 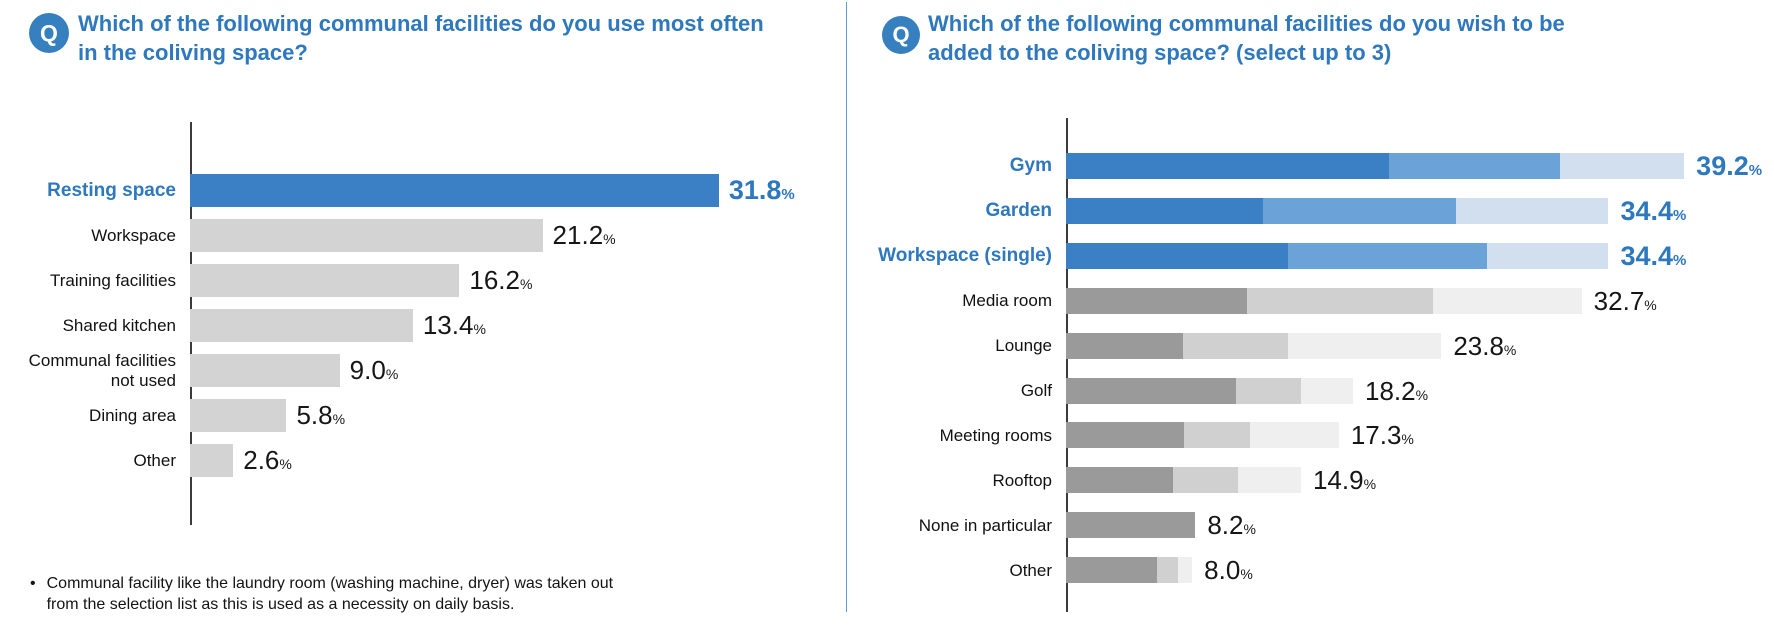 What do you see at coordinates (422, 460) in the screenshot?
I see `bar-row: Other 2.6%` at bounding box center [422, 460].